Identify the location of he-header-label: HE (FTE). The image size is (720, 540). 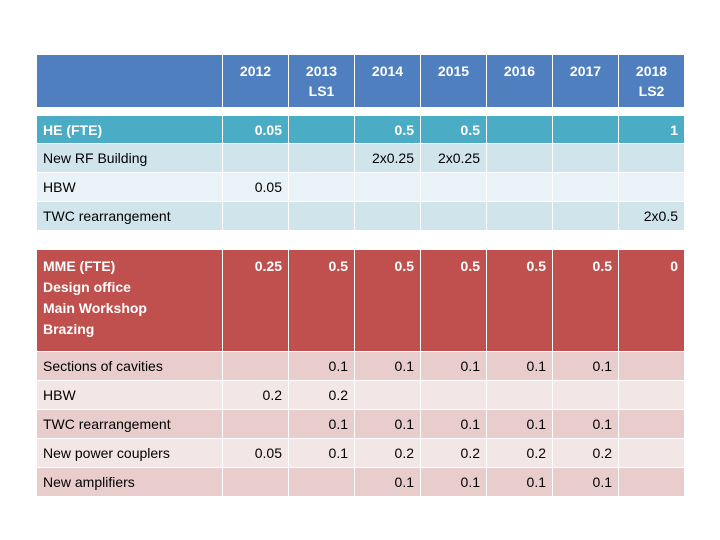
(129, 129).